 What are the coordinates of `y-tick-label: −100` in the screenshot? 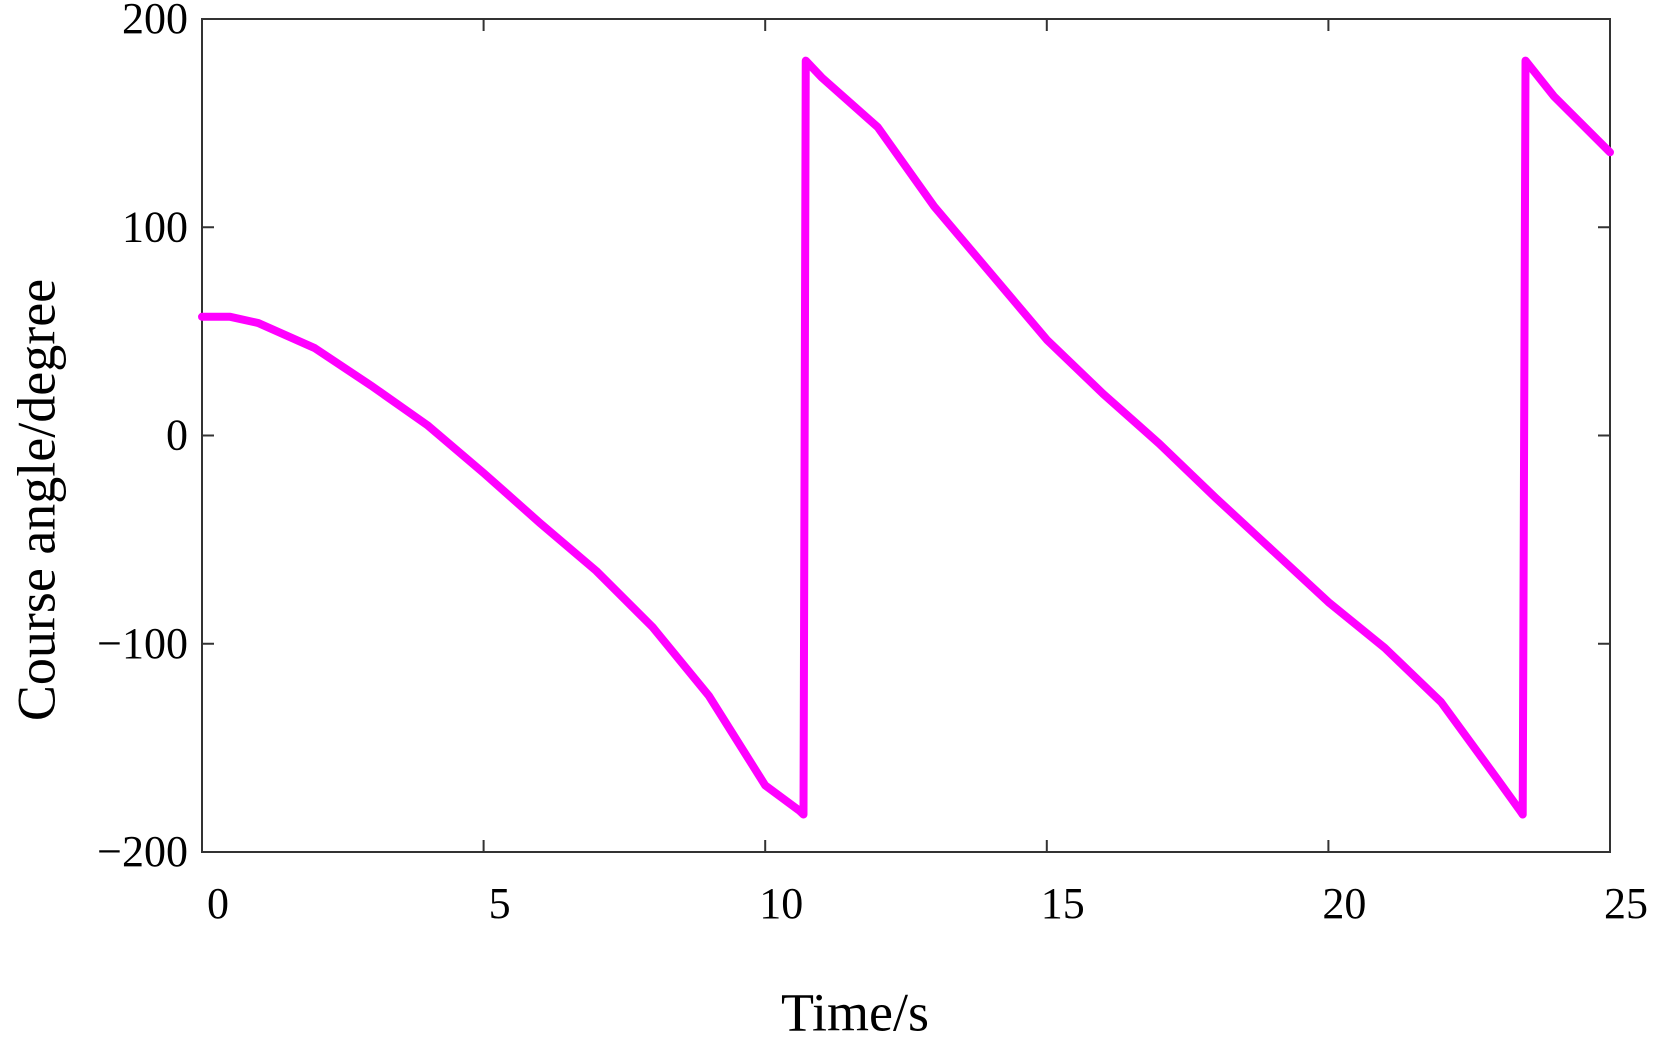 It's located at (142, 643).